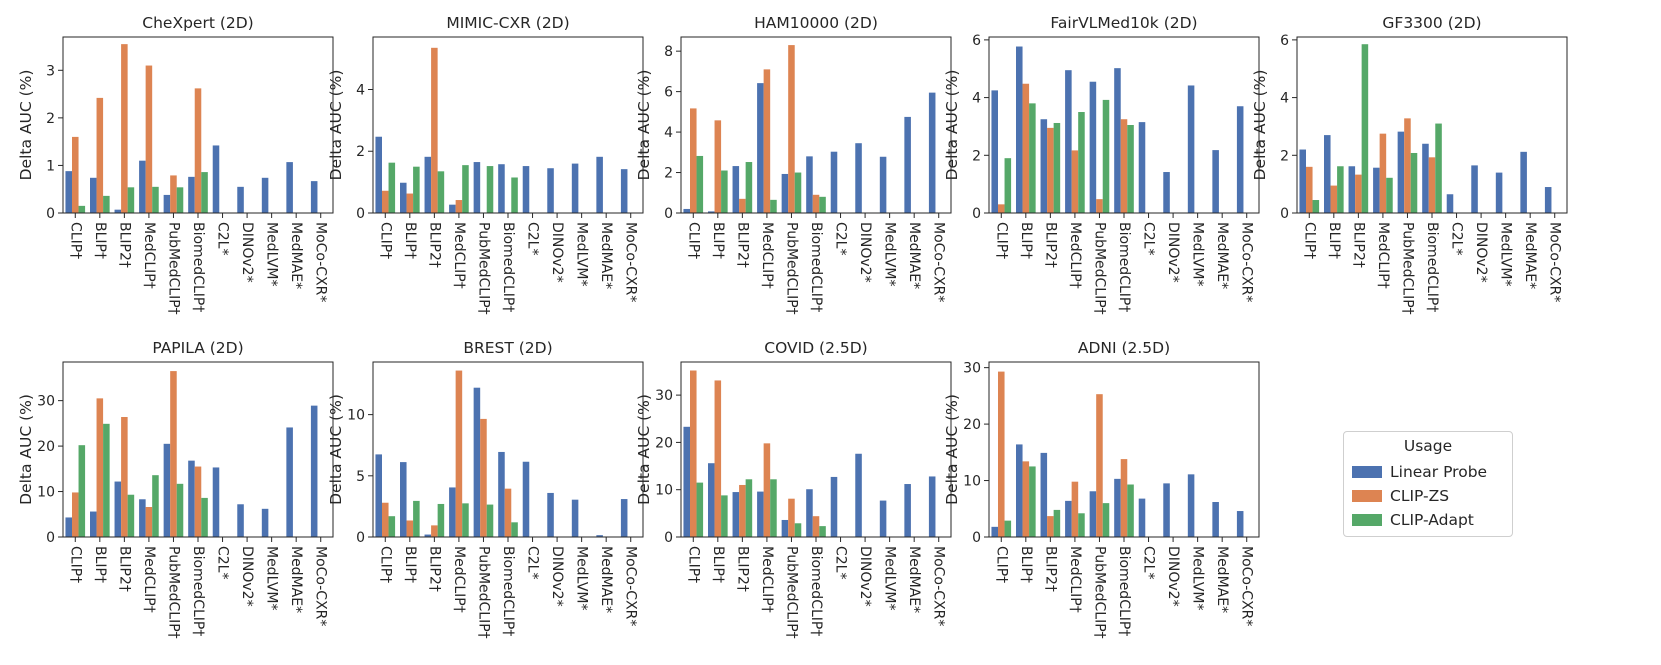 The image size is (1661, 665). What do you see at coordinates (1284, 41) in the screenshot?
I see `y-tick-label: 6` at bounding box center [1284, 41].